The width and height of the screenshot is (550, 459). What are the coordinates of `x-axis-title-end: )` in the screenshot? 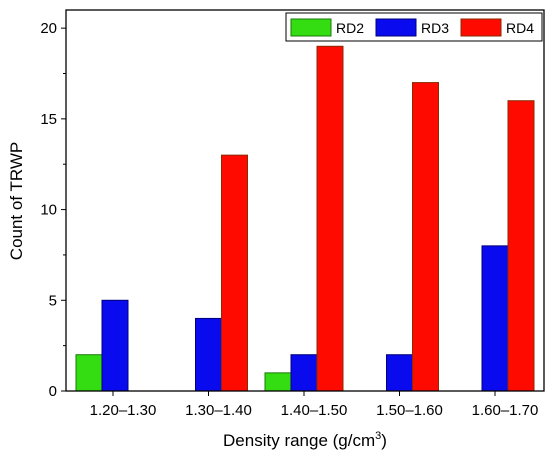 It's located at (384, 440).